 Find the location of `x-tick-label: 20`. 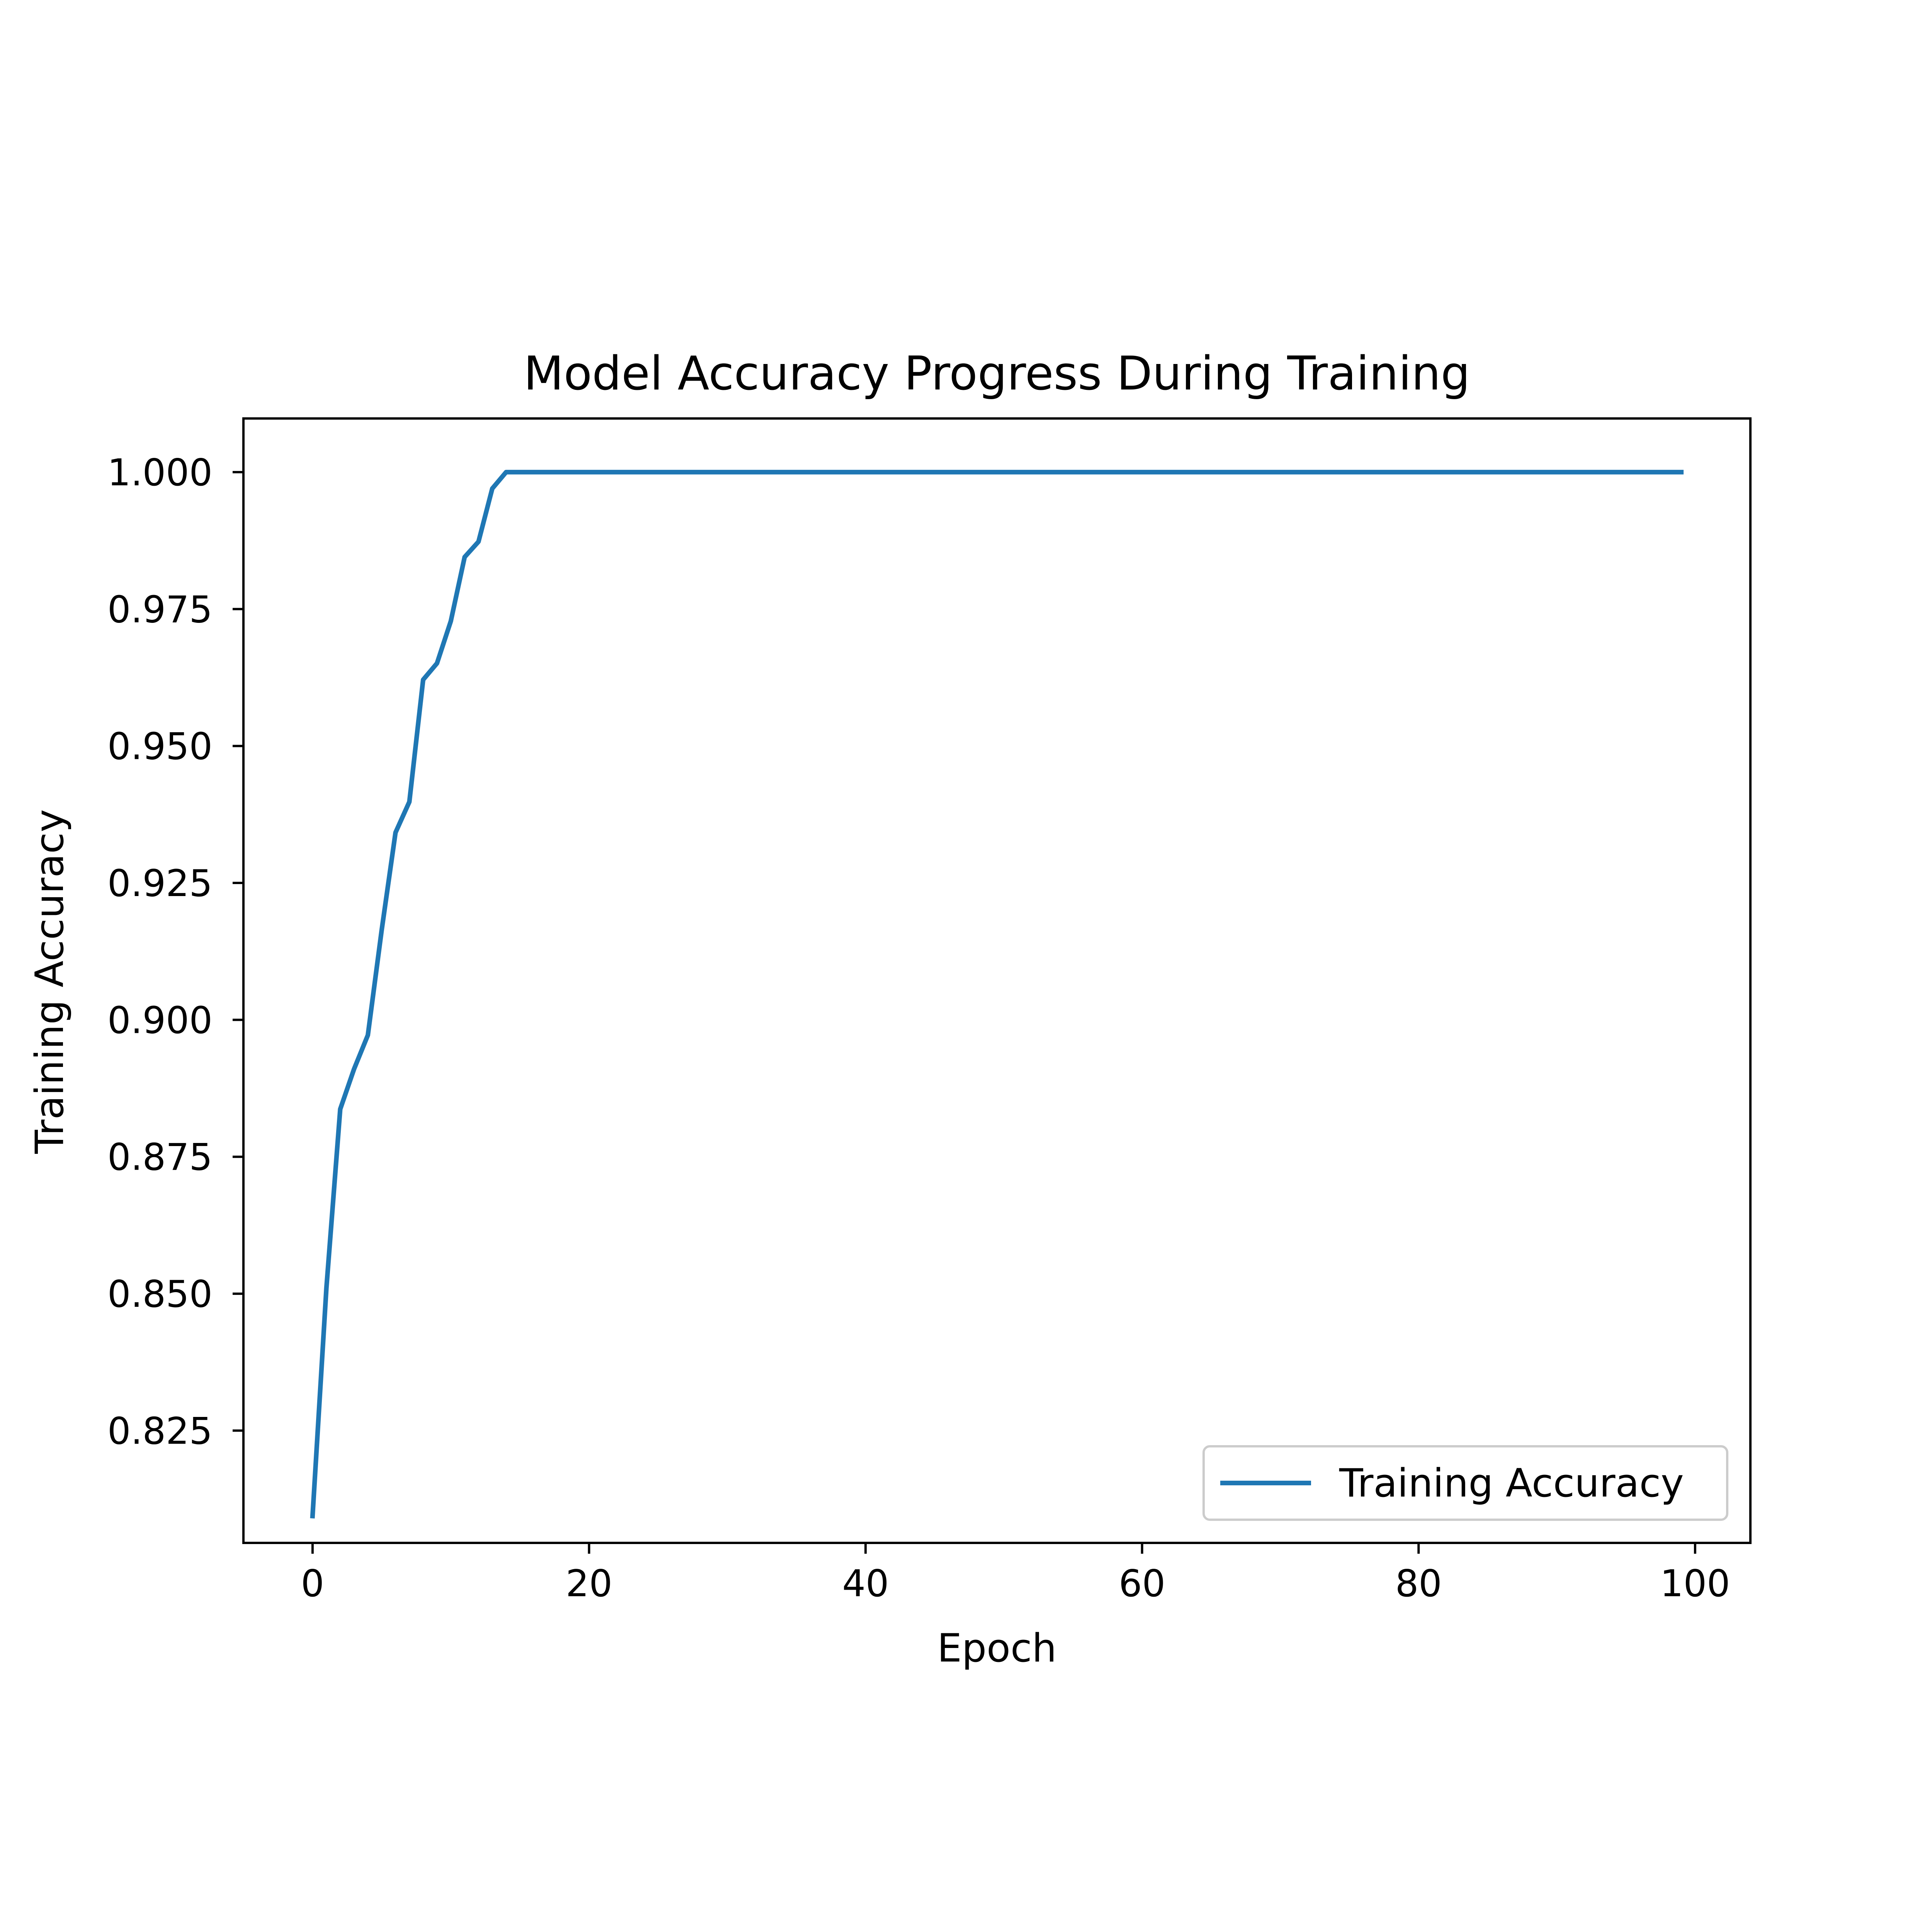

x-tick-label: 20 is located at coordinates (589, 1584).